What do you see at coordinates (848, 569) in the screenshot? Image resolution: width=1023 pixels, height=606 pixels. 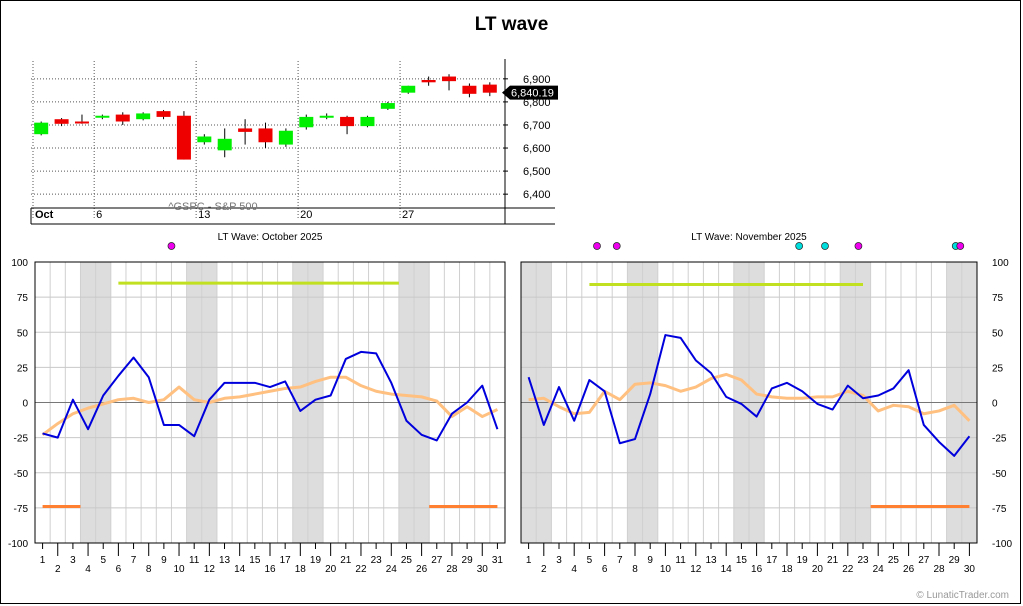 I see `day-label: 22` at bounding box center [848, 569].